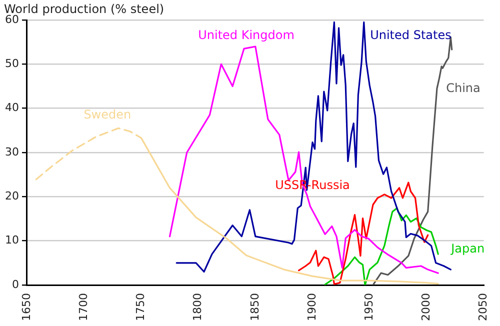 The height and width of the screenshot is (326, 500). What do you see at coordinates (197, 307) in the screenshot?
I see `x-tick-label: 1800` at bounding box center [197, 307].